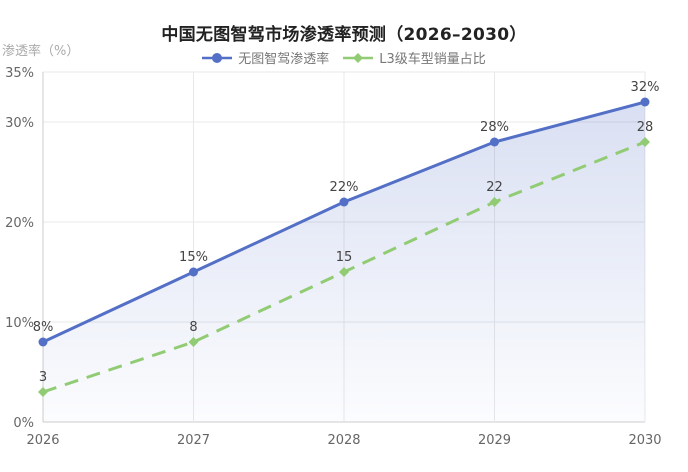  I want to click on legend-item-penetration: 无图智驾渗透率, so click(265, 57).